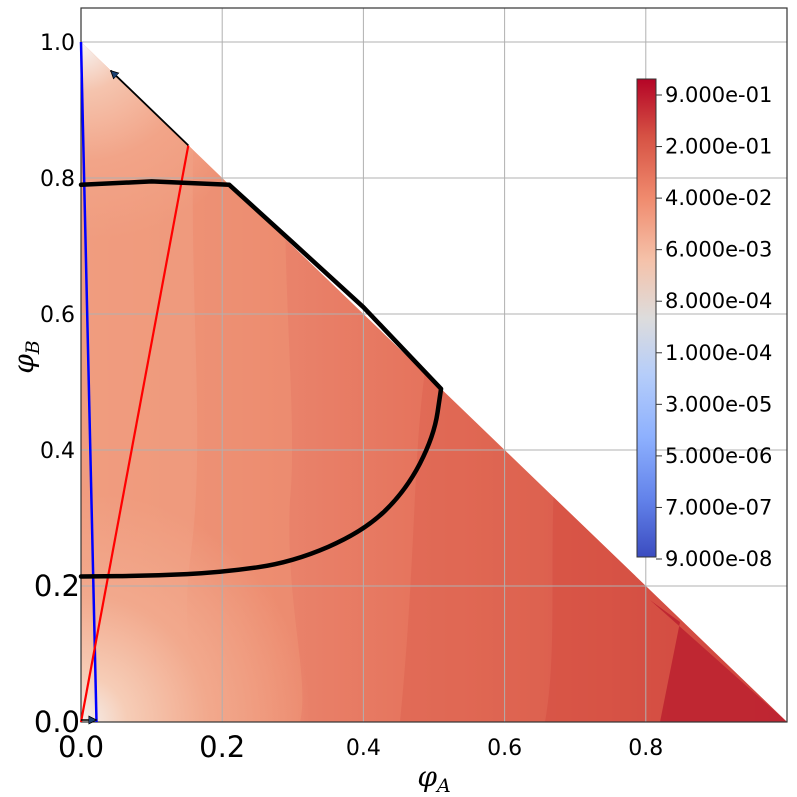 The width and height of the screenshot is (797, 797). What do you see at coordinates (718, 507) in the screenshot?
I see `colorbar-label-8: 7.000e-07` at bounding box center [718, 507].